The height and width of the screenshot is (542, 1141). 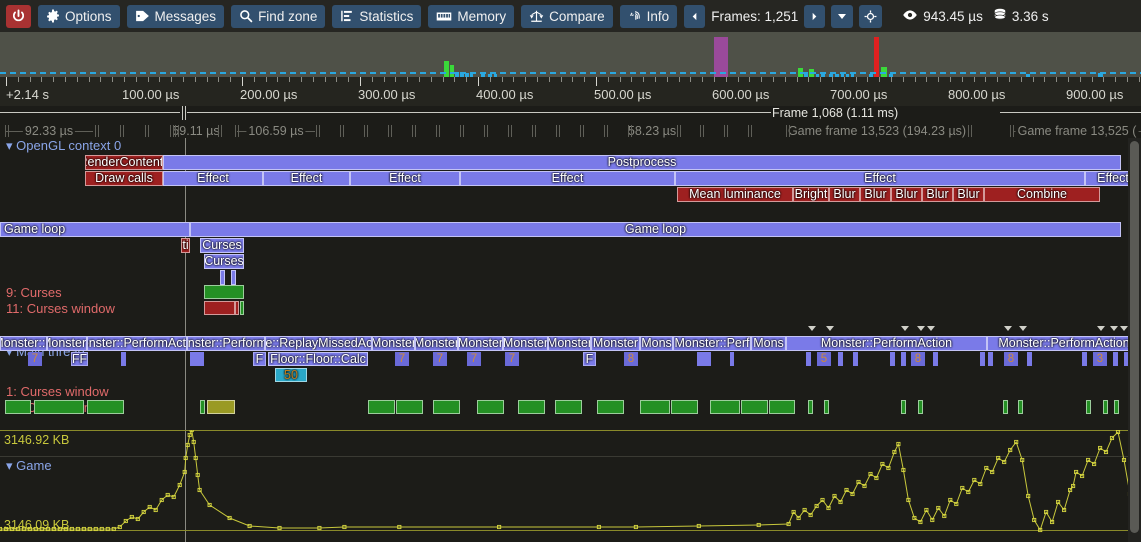 I want to click on timeline-zone: 3, so click(x=1100, y=359).